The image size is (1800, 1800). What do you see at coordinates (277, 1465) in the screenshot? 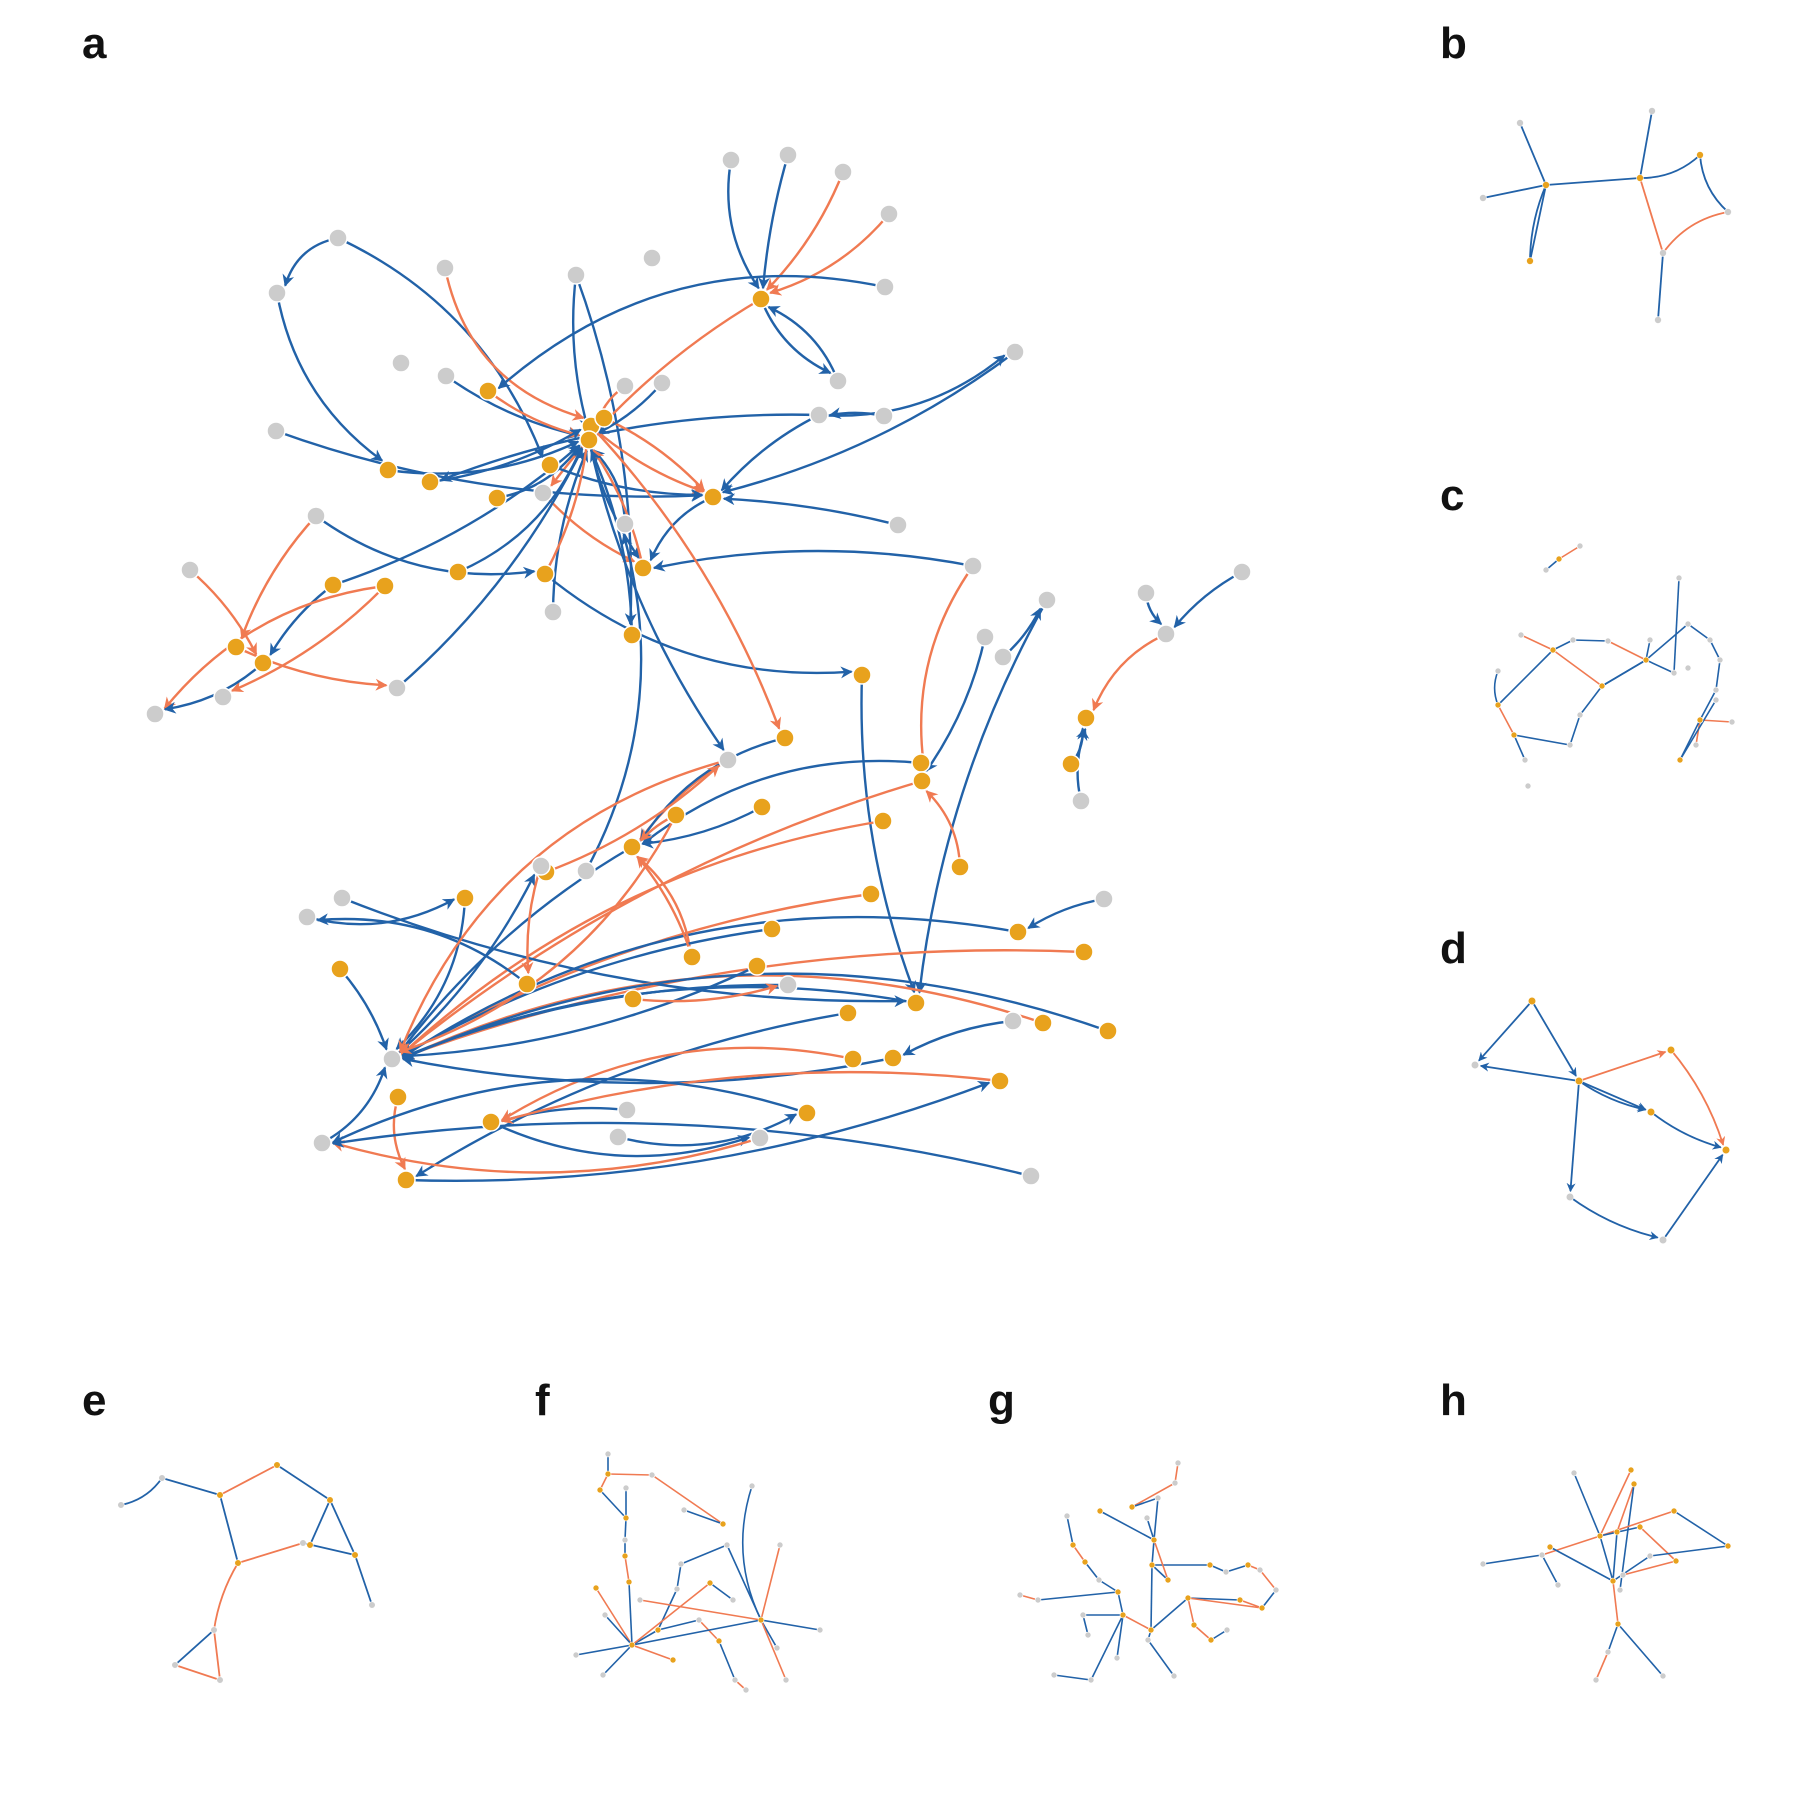
I see `panel-e-node-active` at bounding box center [277, 1465].